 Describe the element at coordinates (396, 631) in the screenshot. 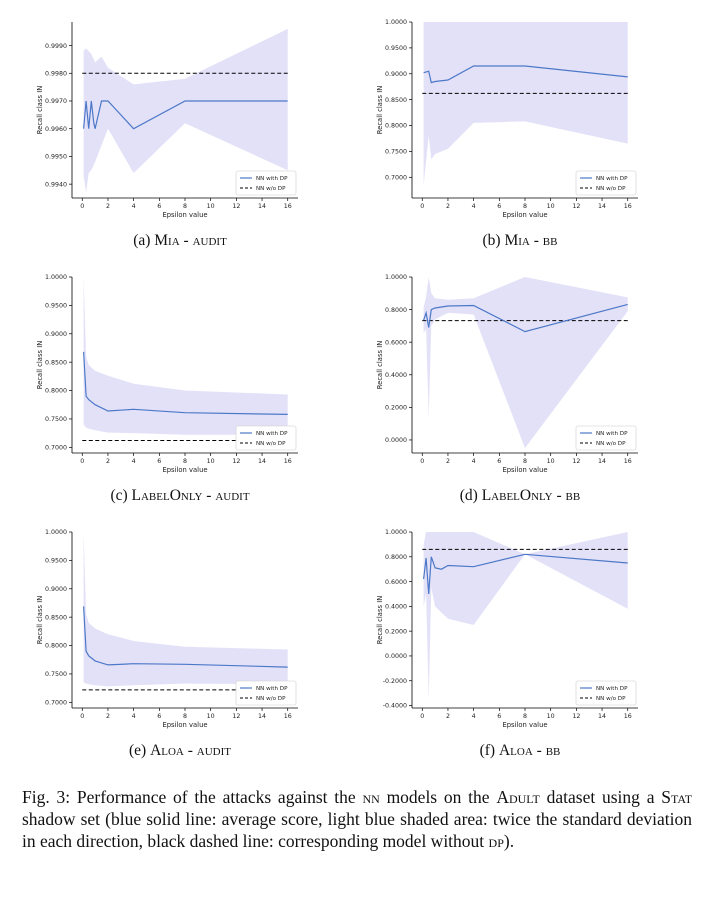

I see `y-tick-label: 0.2000` at that location.